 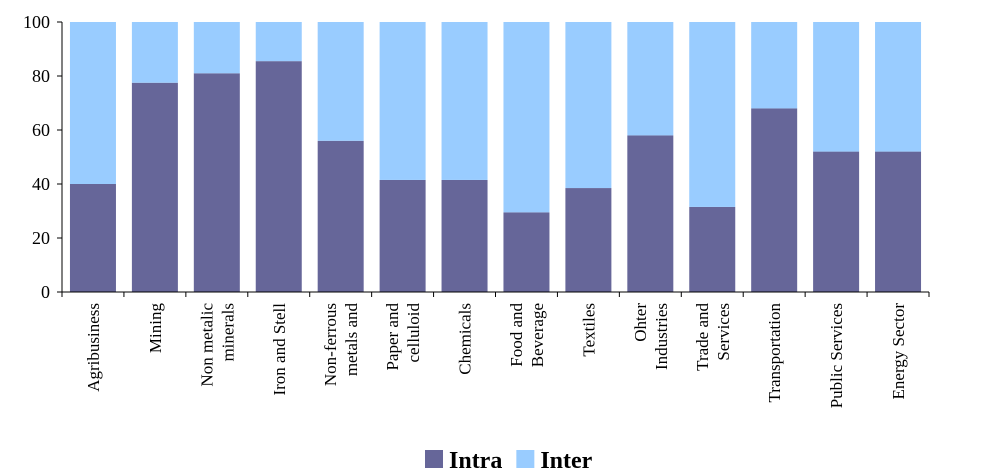 What do you see at coordinates (434, 459) in the screenshot?
I see `legend-swatch-intra` at bounding box center [434, 459].